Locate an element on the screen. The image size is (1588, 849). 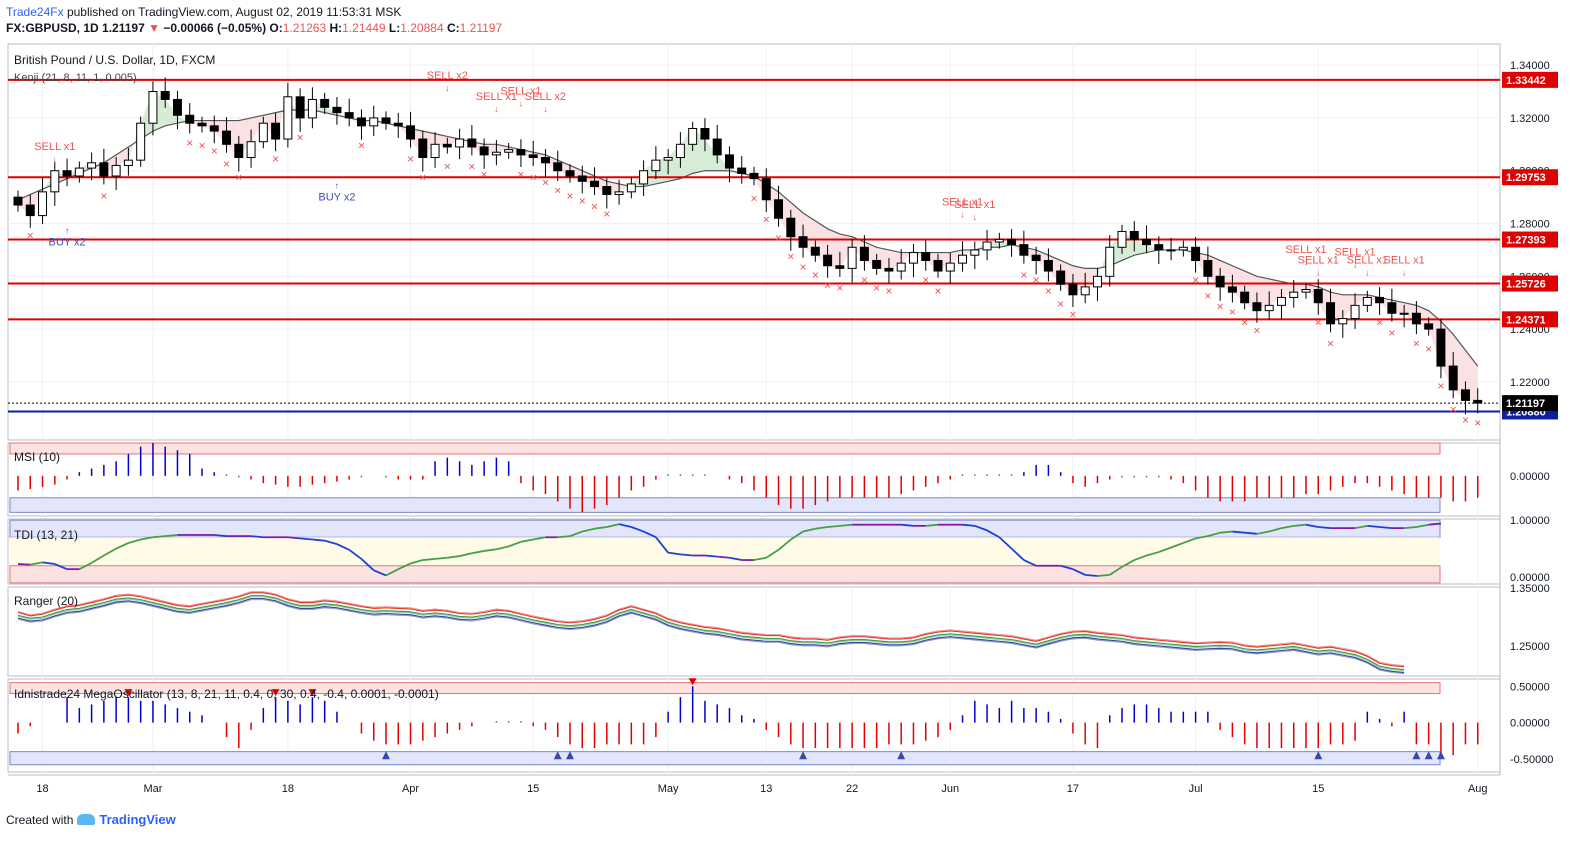
low-label: L: is located at coordinates (394, 28).